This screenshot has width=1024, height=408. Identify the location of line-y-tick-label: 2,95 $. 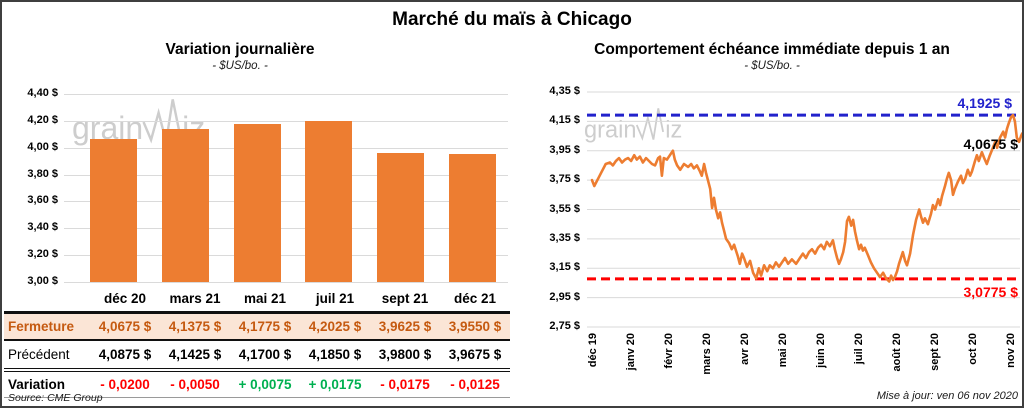
(564, 296).